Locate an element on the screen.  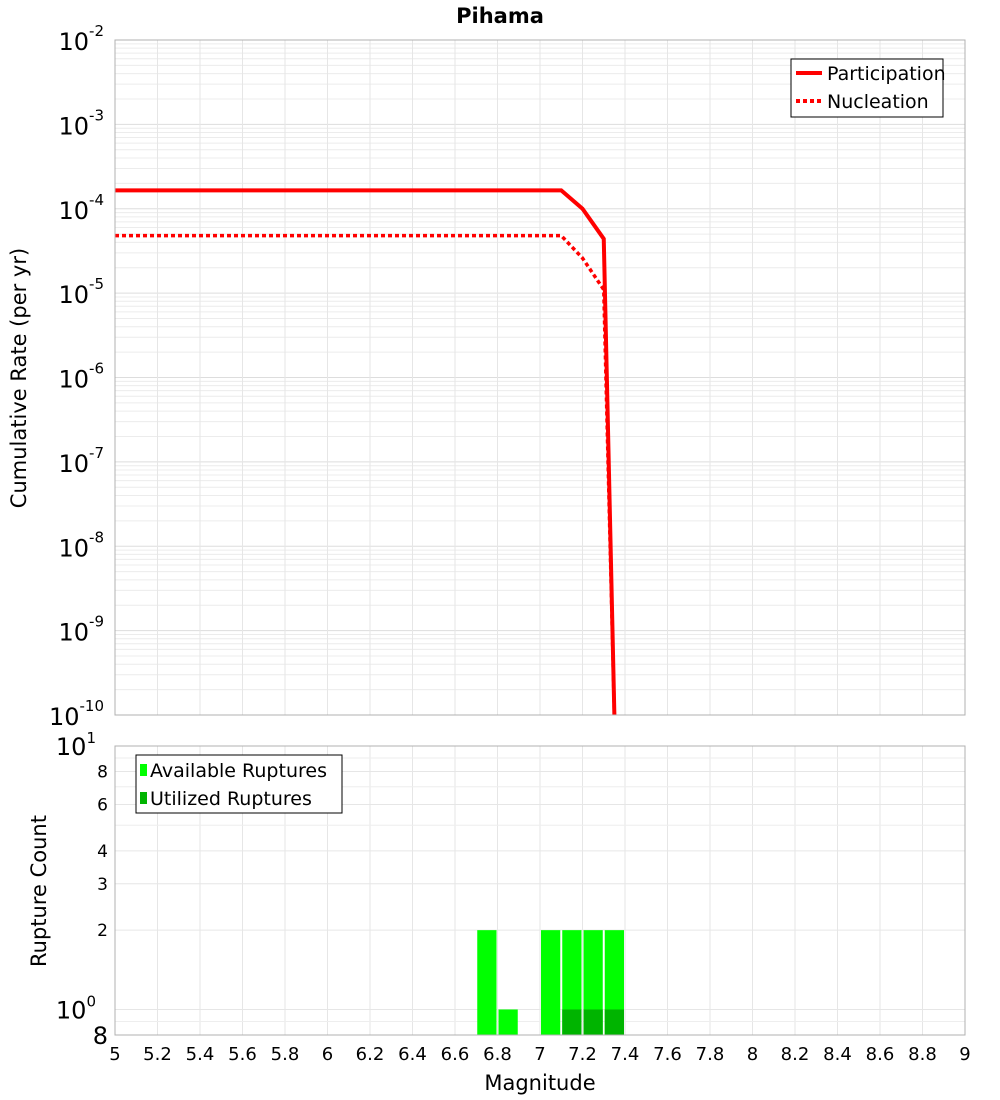
x-tick-label: 8.8 is located at coordinates (922, 1054).